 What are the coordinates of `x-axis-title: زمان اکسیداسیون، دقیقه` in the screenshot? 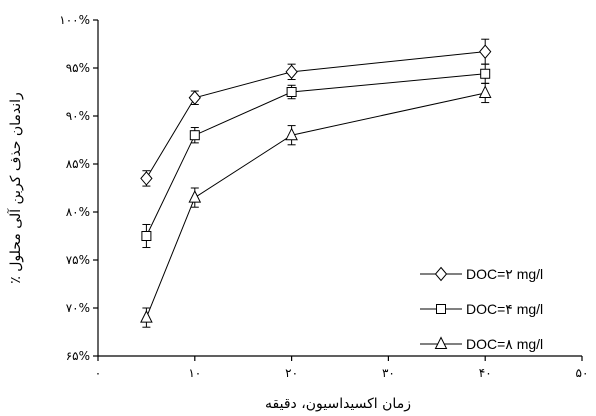 It's located at (338, 404).